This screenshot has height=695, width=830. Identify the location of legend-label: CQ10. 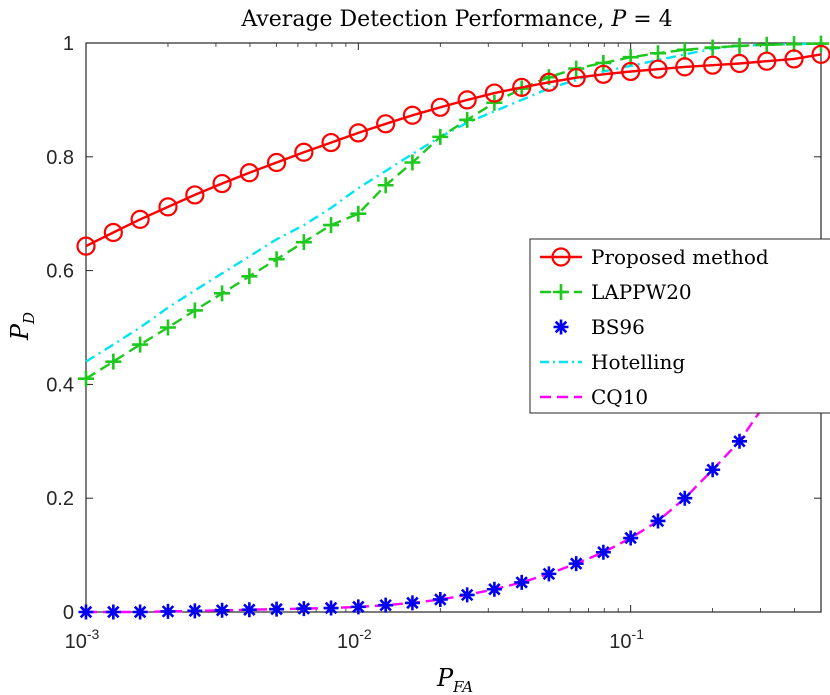
(619, 397).